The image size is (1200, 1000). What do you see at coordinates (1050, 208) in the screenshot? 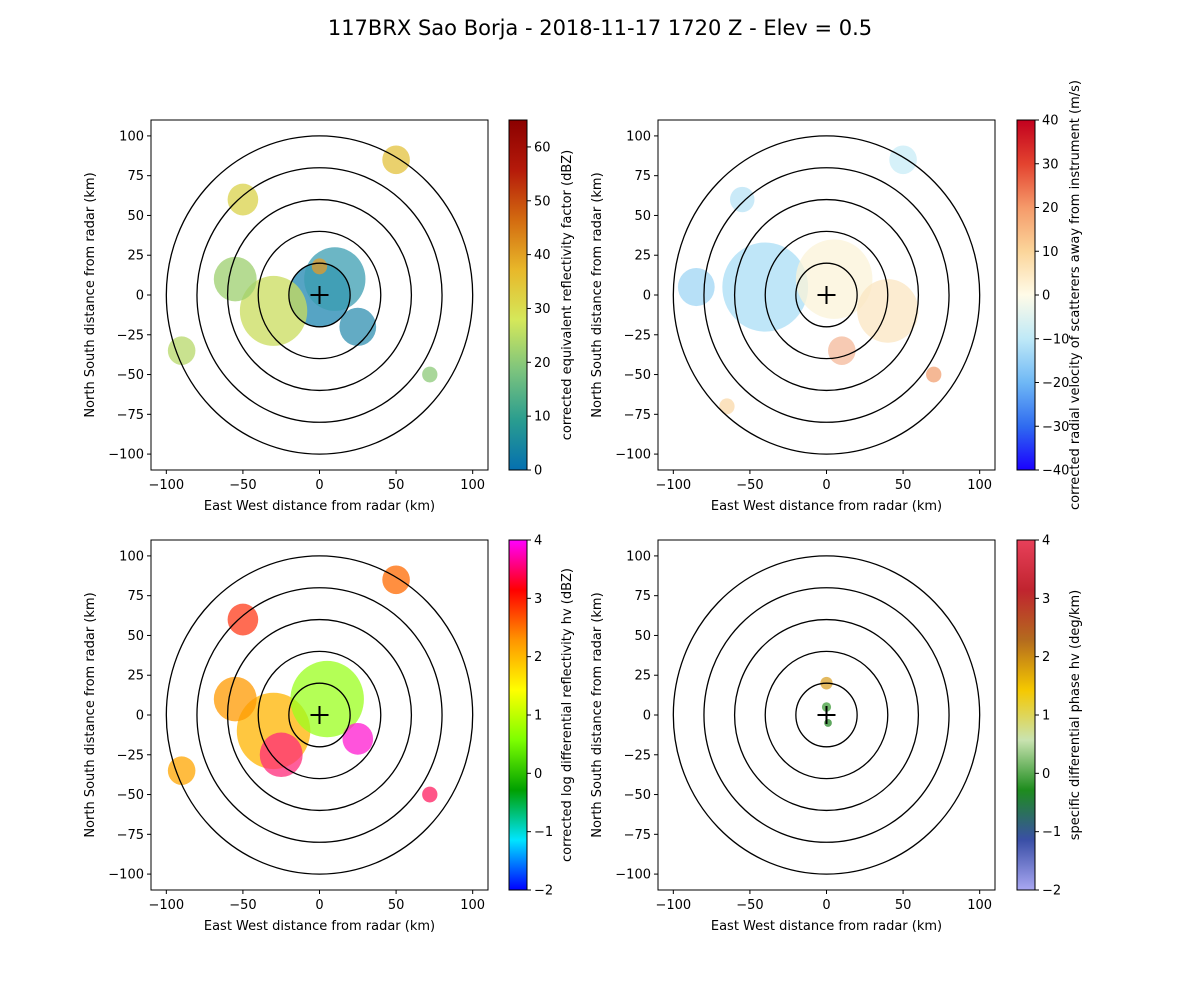
I see `colorbar-tick-label: 20` at bounding box center [1050, 208].